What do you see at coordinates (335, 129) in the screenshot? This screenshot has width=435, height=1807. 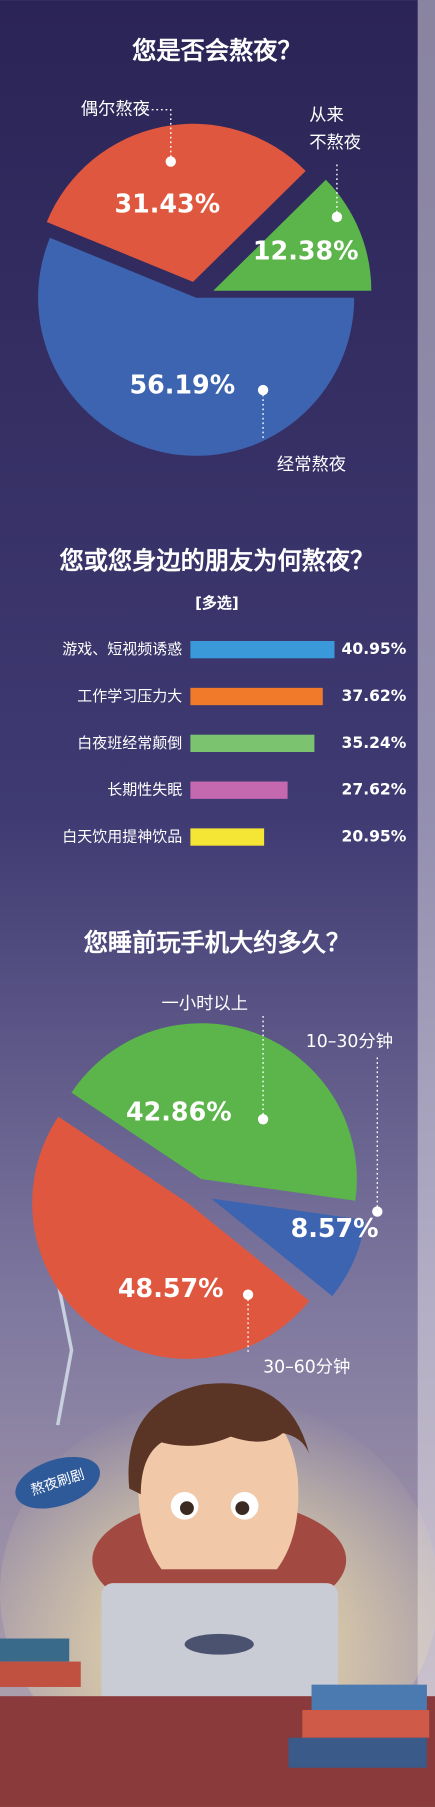 I see `category-label: 从来不熬夜` at bounding box center [335, 129].